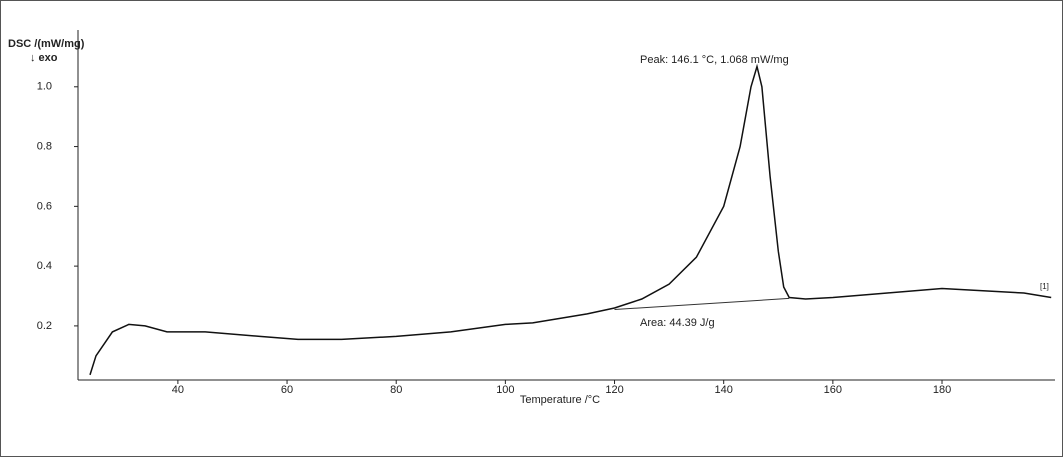  What do you see at coordinates (44, 146) in the screenshot?
I see `y-tick-label: 0.8` at bounding box center [44, 146].